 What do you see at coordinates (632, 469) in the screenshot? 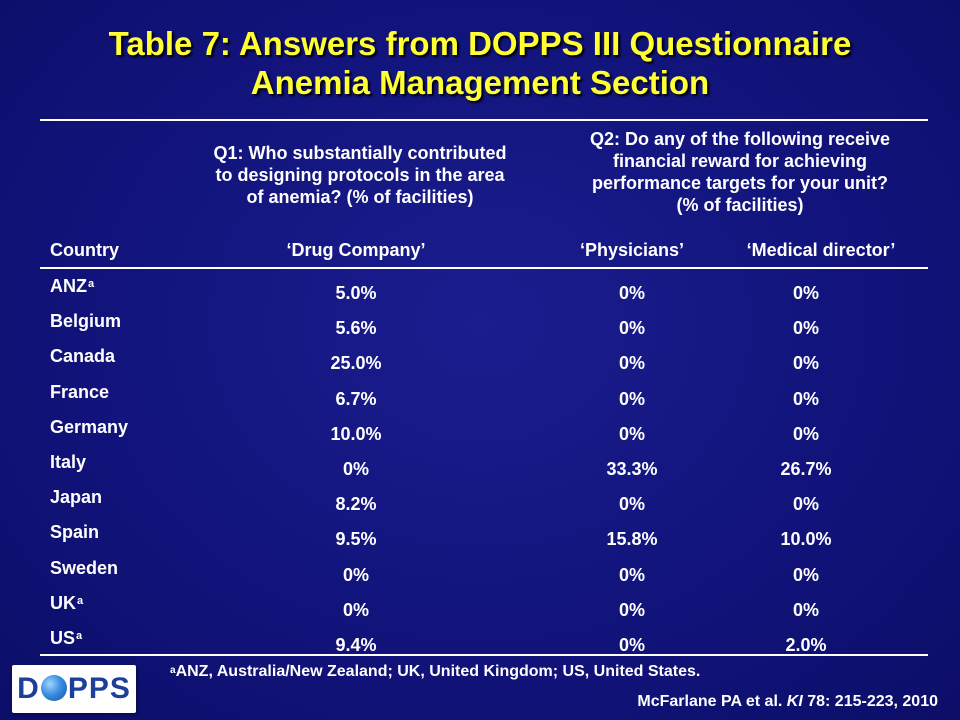
I see `row-physicians-value: 33.3%` at bounding box center [632, 469].